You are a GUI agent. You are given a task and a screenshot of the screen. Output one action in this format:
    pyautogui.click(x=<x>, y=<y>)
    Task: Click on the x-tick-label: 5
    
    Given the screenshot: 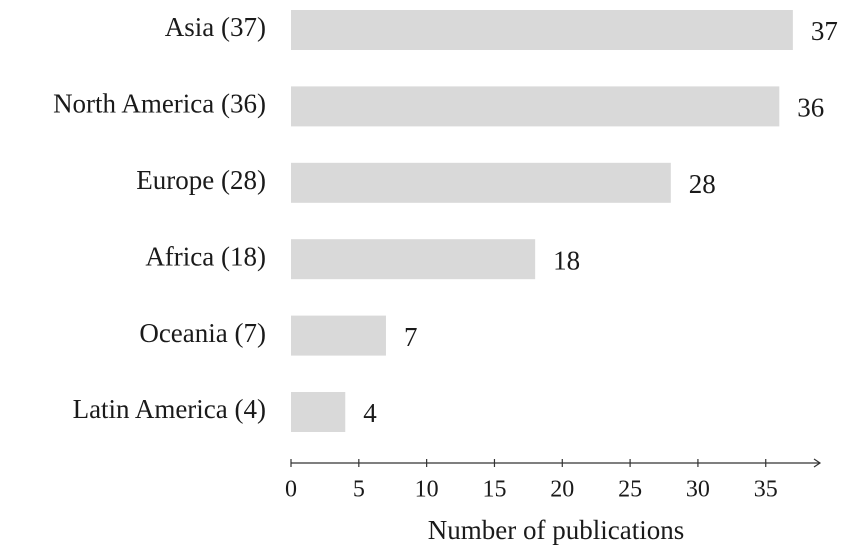 What is the action you would take?
    pyautogui.click(x=359, y=490)
    